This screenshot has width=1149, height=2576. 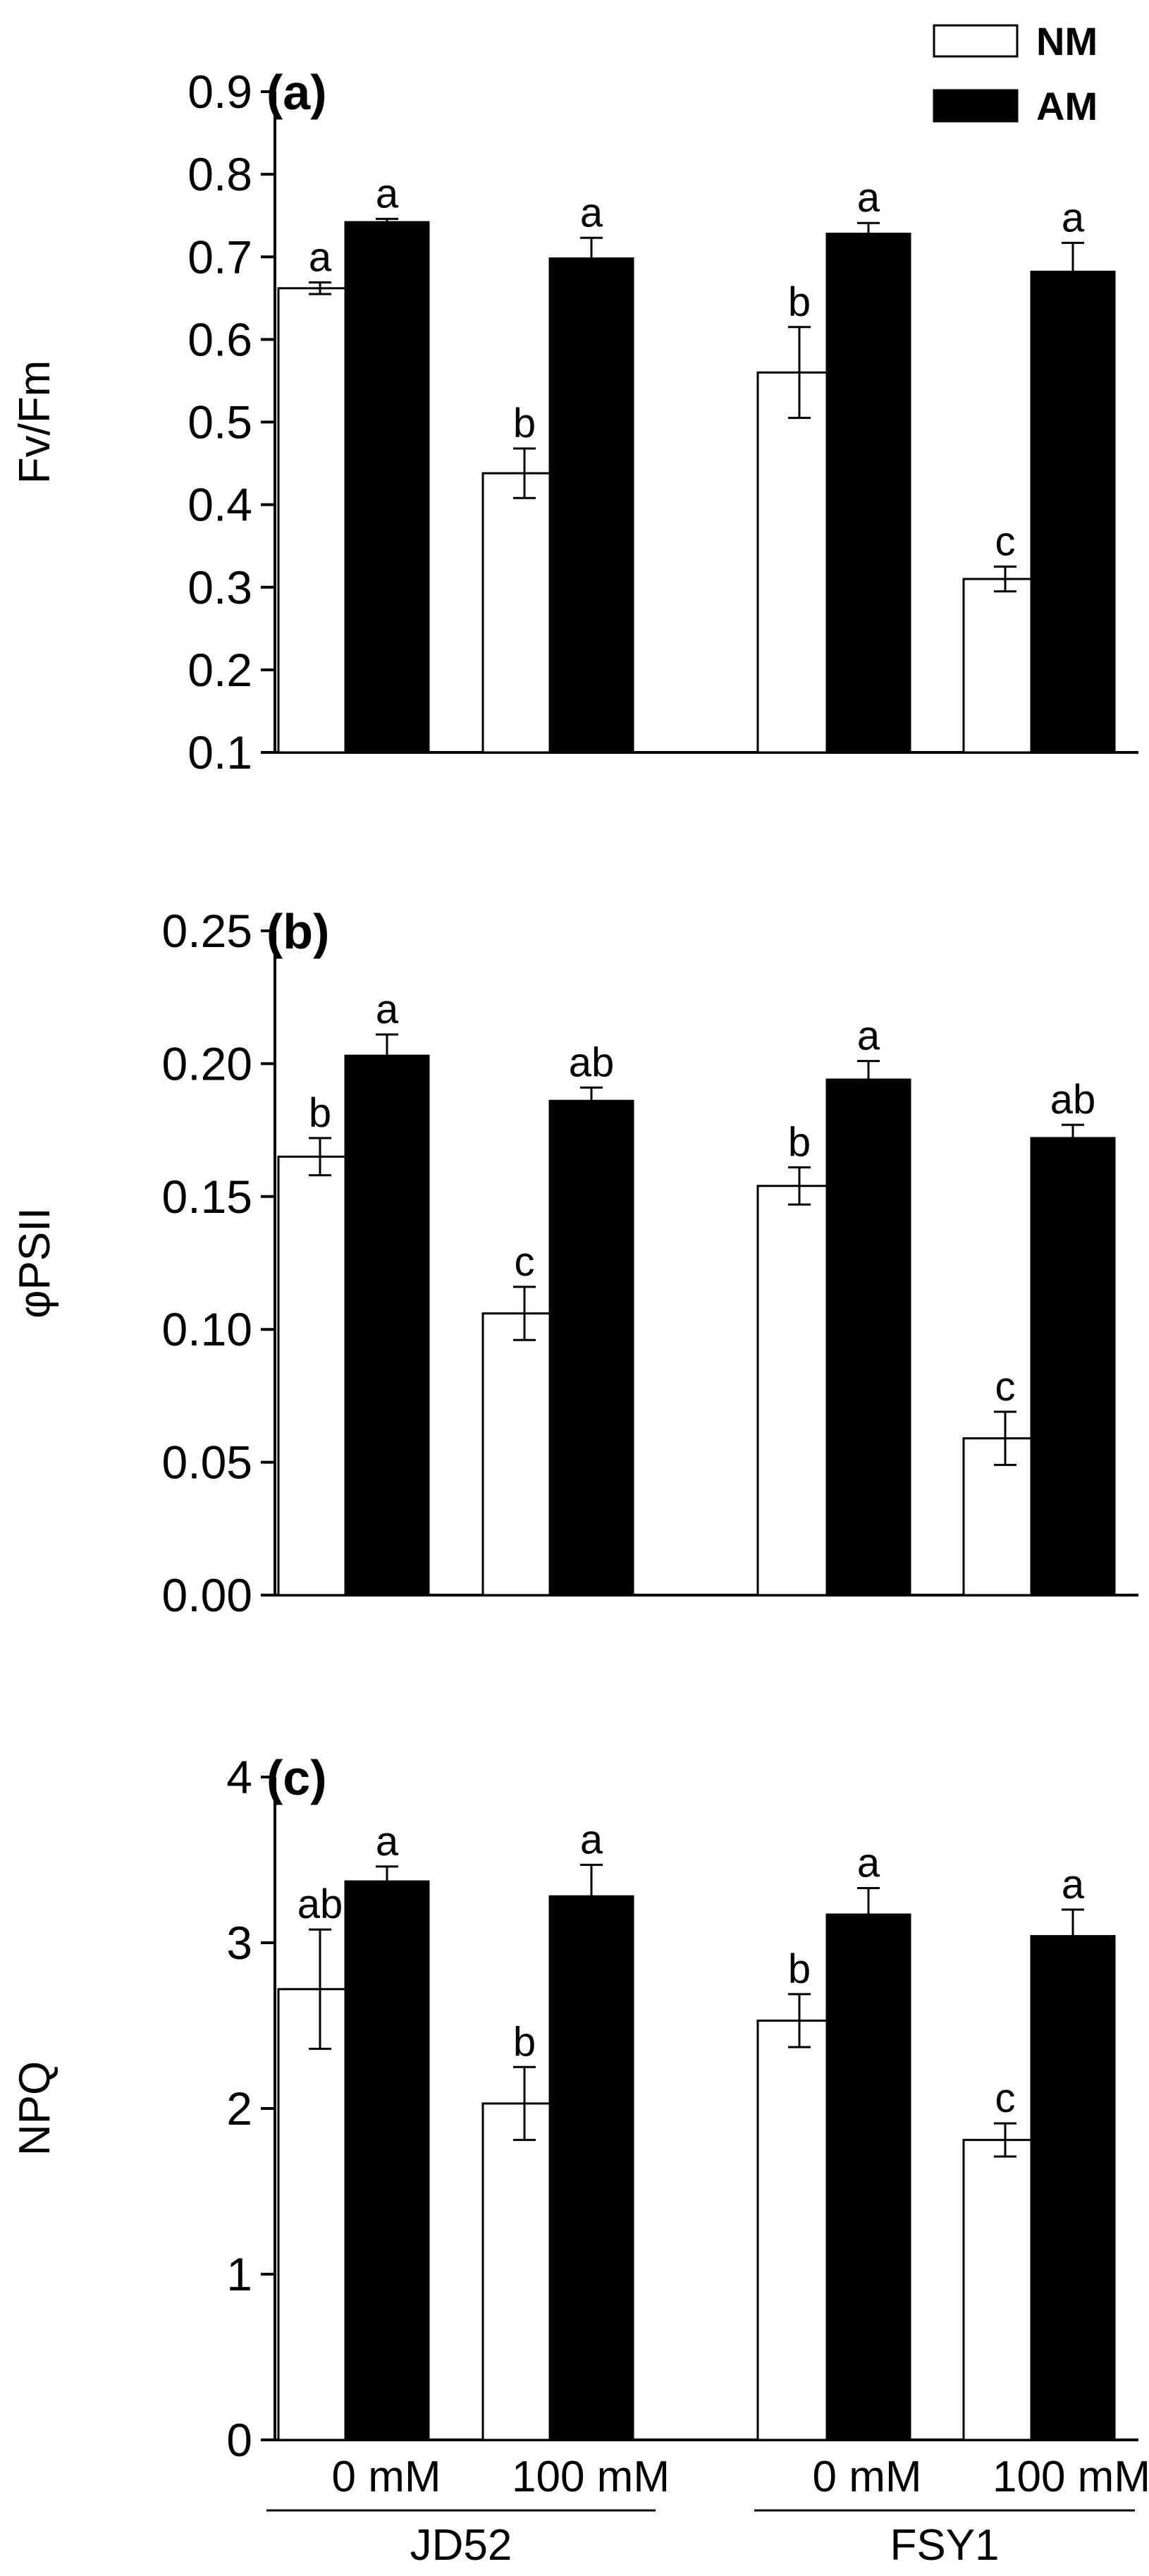 I want to click on panel-a-y-tick-label: 0.3, so click(x=220, y=587).